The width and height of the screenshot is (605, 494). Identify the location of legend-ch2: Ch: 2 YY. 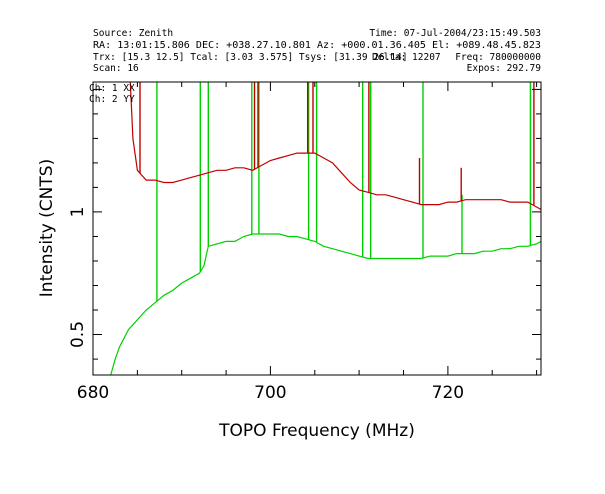
(112, 99).